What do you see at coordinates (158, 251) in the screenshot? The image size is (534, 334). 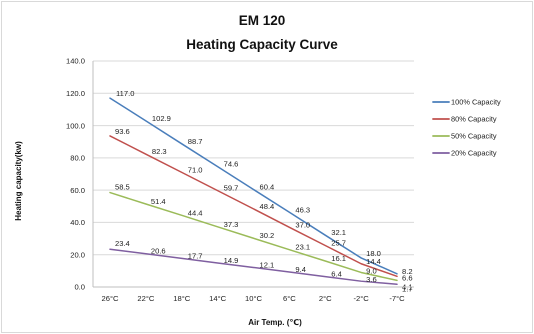 I see `data-label: 20.6` at bounding box center [158, 251].